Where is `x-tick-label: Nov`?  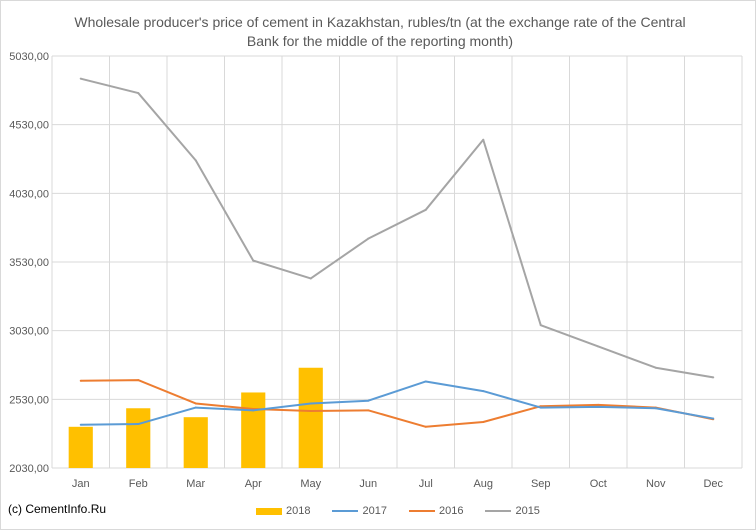
x-tick-label: Nov is located at coordinates (656, 484).